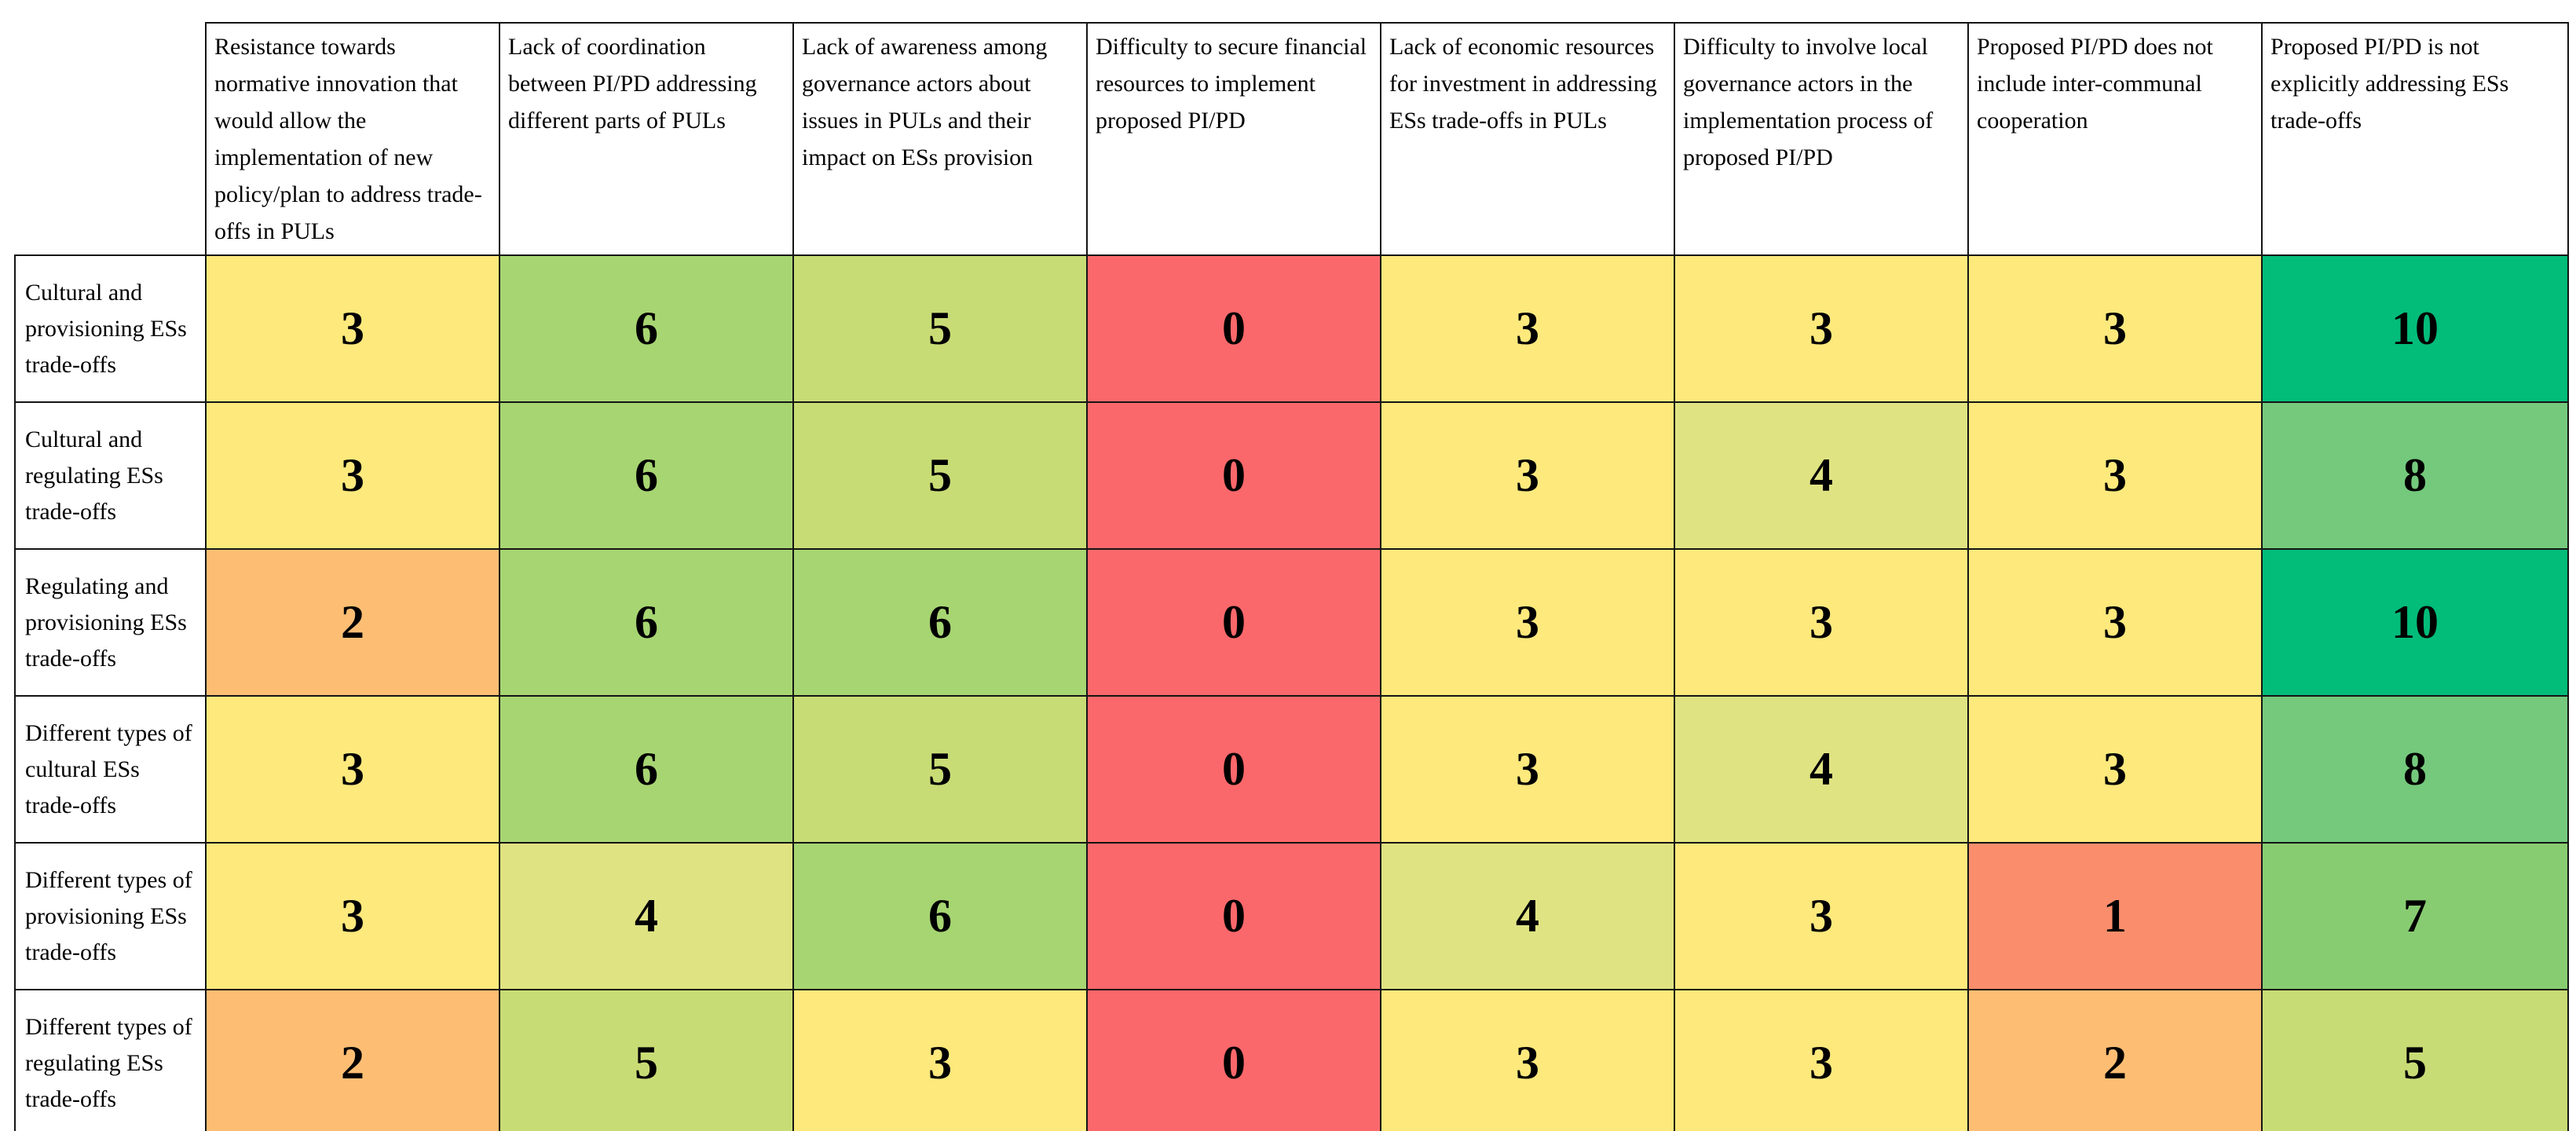 The width and height of the screenshot is (2576, 1131). Describe the element at coordinates (2115, 916) in the screenshot. I see `heat-cell: 1` at that location.